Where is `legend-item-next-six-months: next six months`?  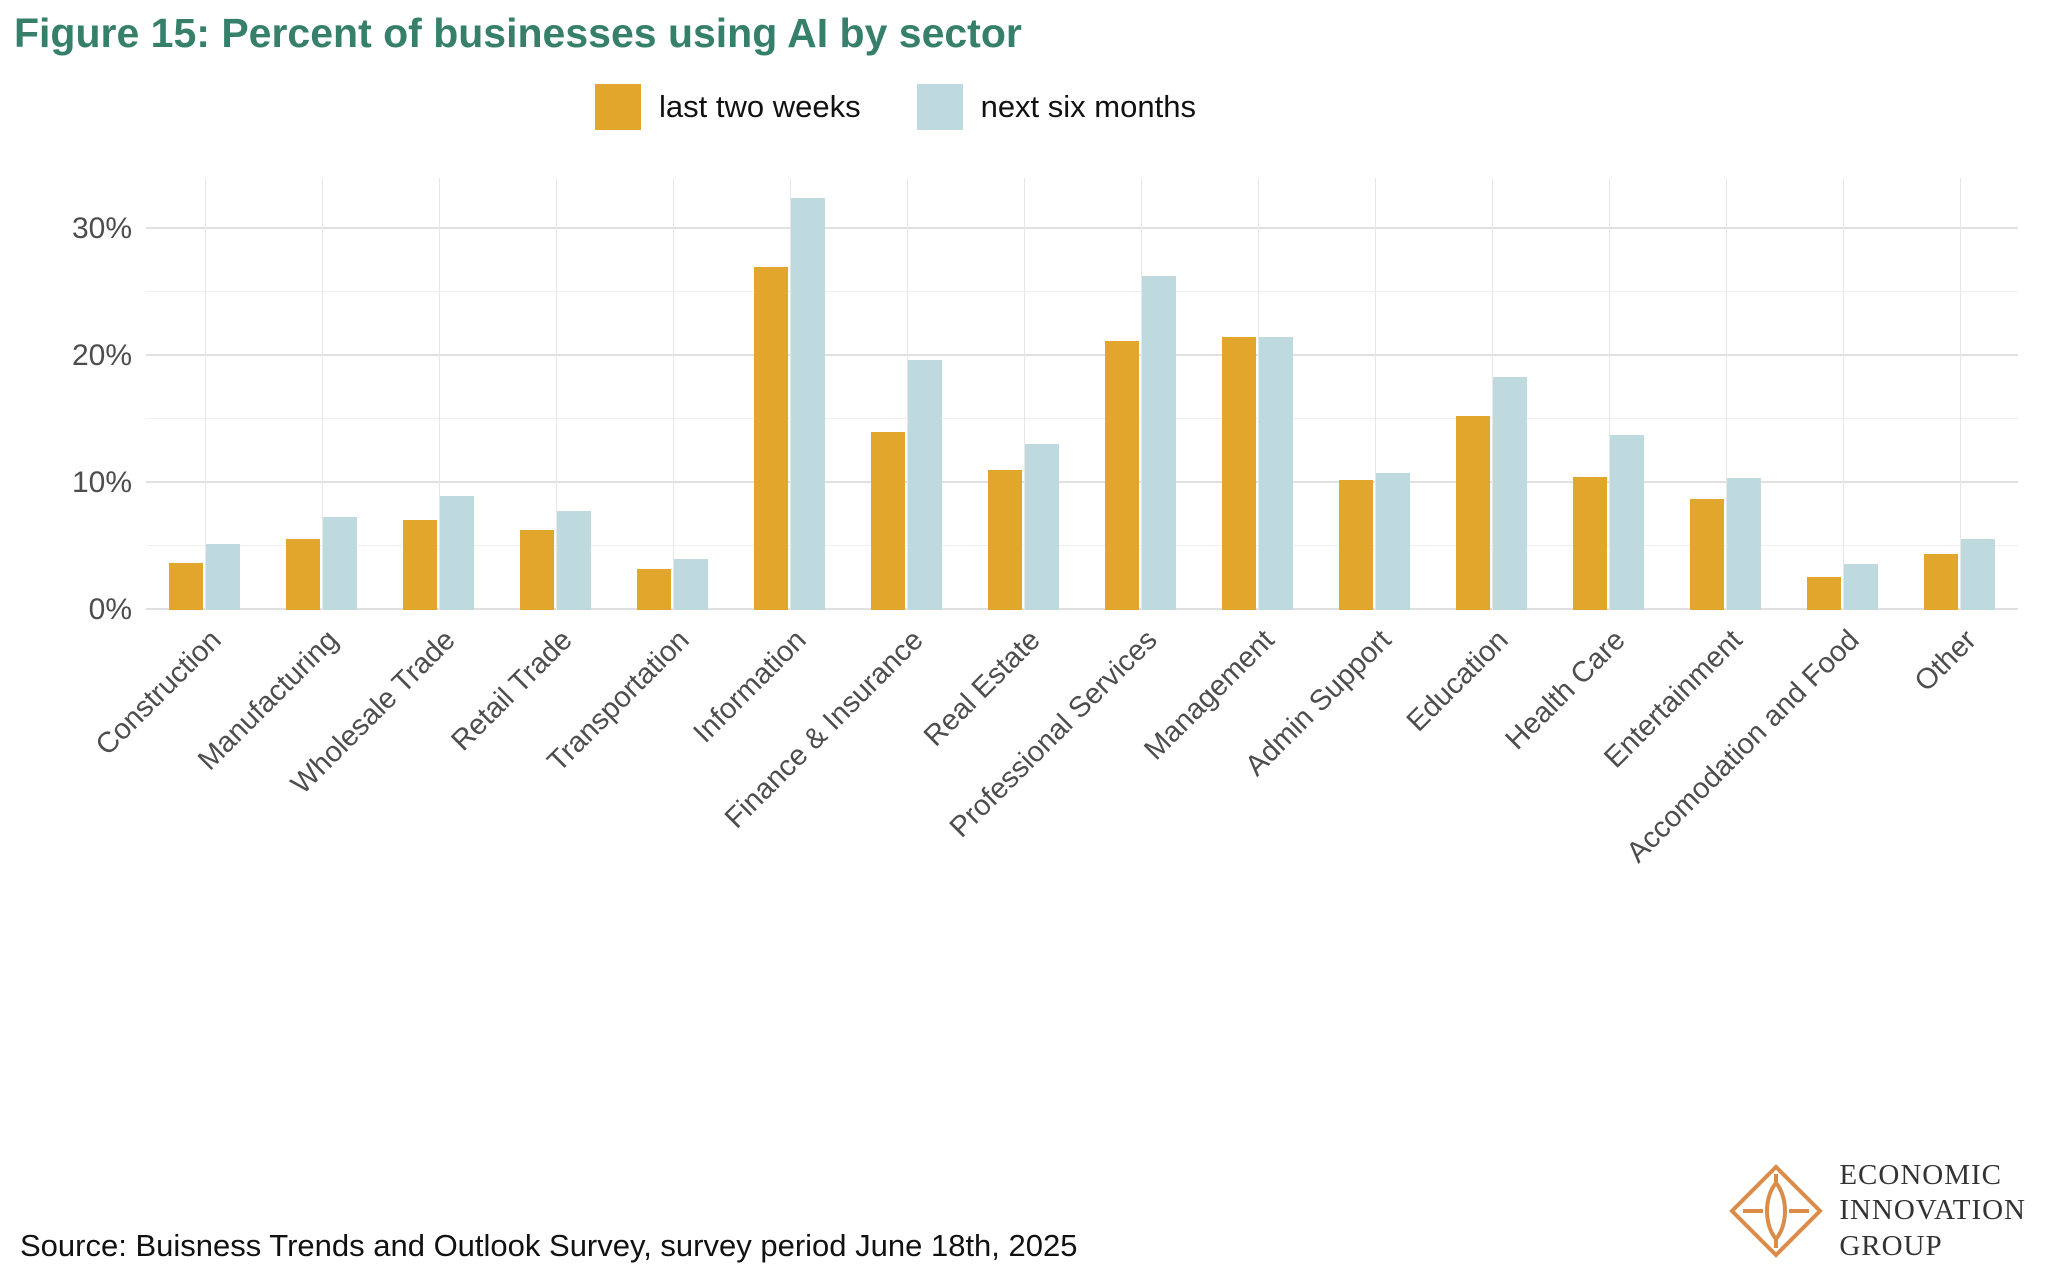 legend-item-next-six-months: next six months is located at coordinates (1056, 107).